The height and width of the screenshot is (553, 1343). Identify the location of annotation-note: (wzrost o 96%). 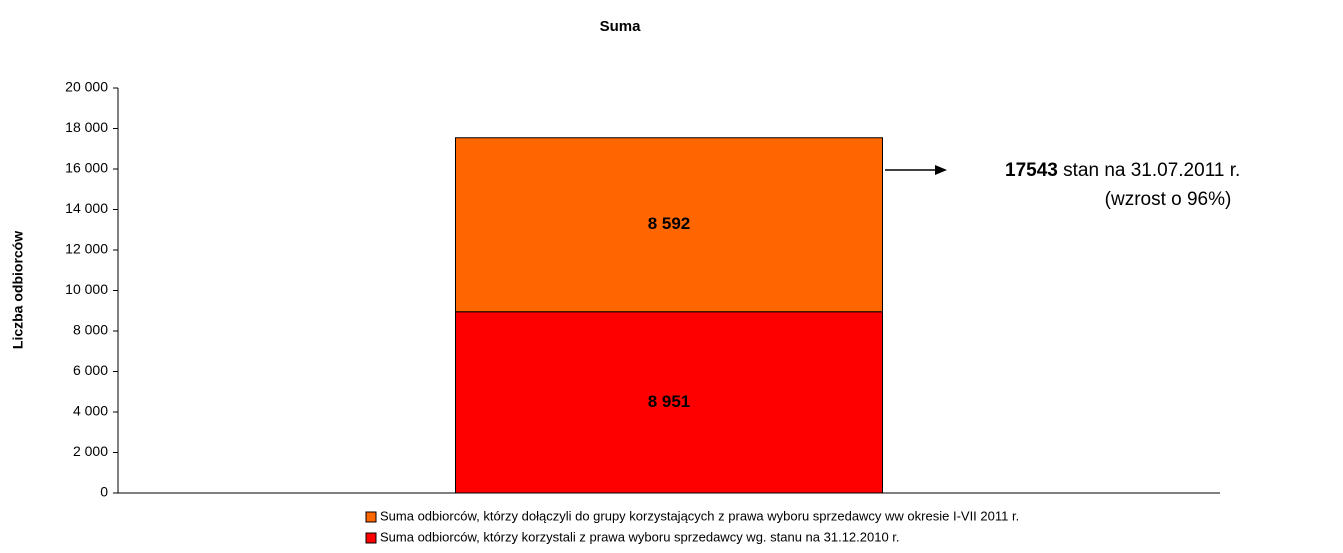
(1168, 199).